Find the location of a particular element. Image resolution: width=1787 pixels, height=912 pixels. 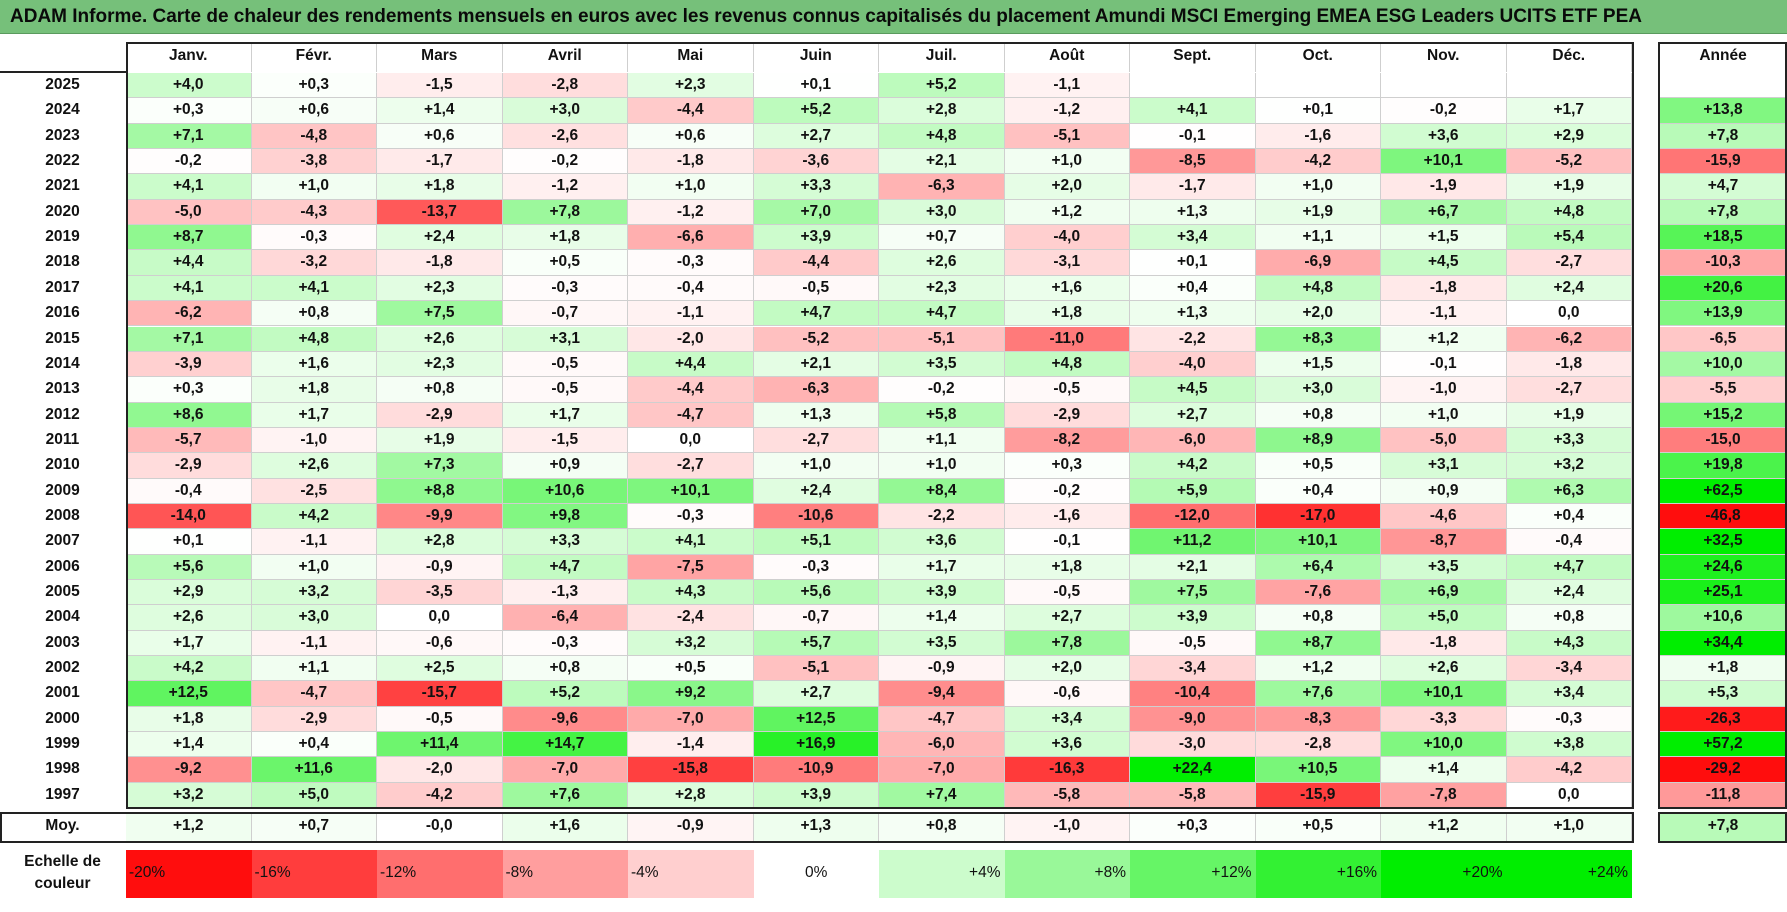

heatmap-cell: -5,0 is located at coordinates (189, 212).